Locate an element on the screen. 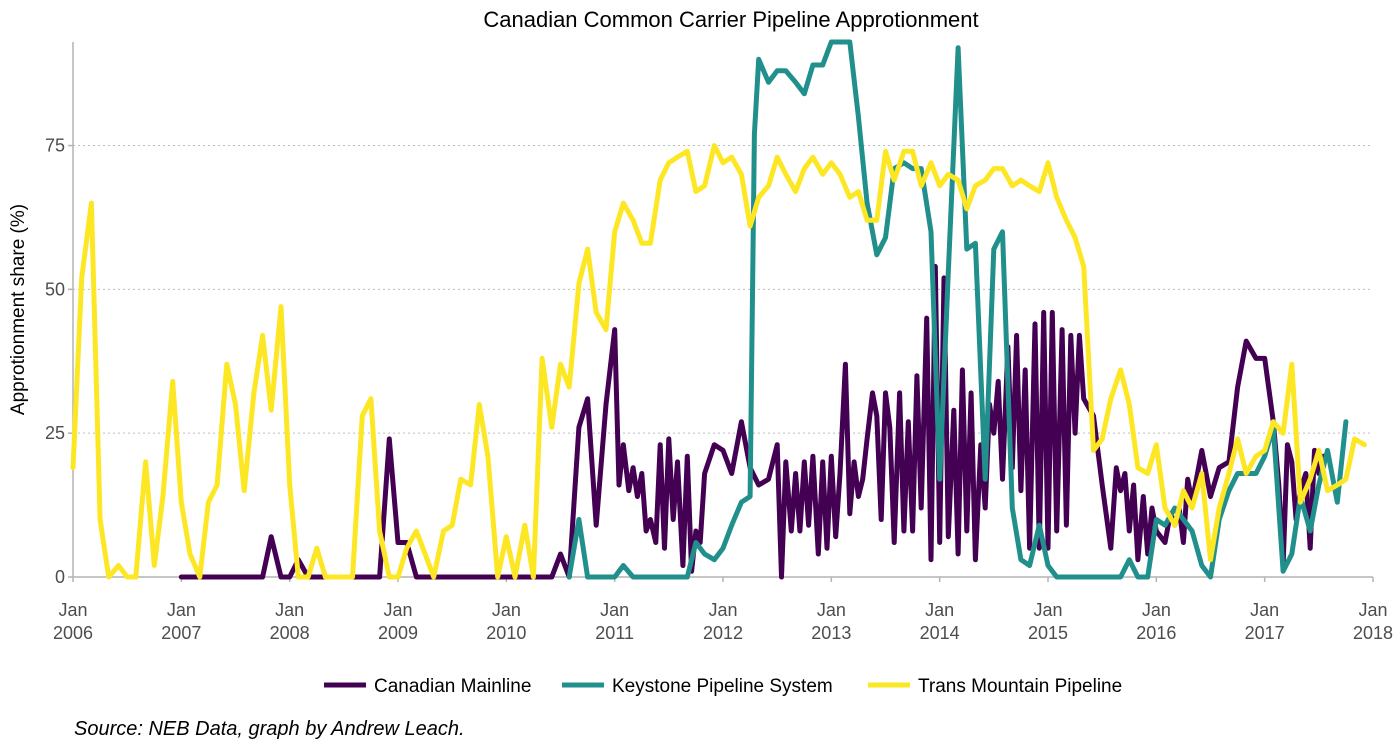 This screenshot has height=750, width=1400. x-tick-label-year: 2009 is located at coordinates (398, 633).